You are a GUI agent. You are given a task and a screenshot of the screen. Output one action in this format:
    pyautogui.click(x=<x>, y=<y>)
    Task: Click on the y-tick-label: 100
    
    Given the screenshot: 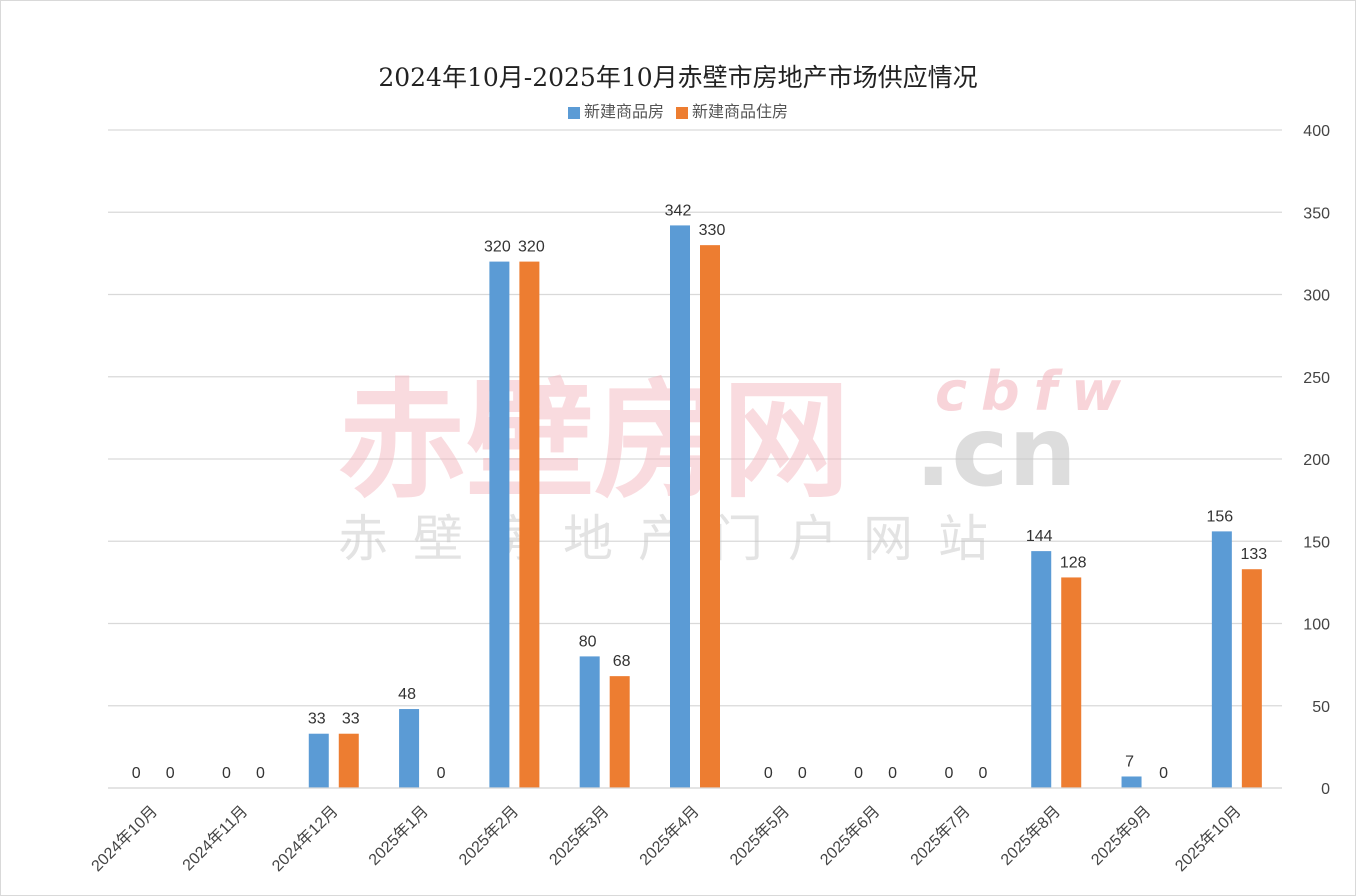 What is the action you would take?
    pyautogui.click(x=1316, y=625)
    